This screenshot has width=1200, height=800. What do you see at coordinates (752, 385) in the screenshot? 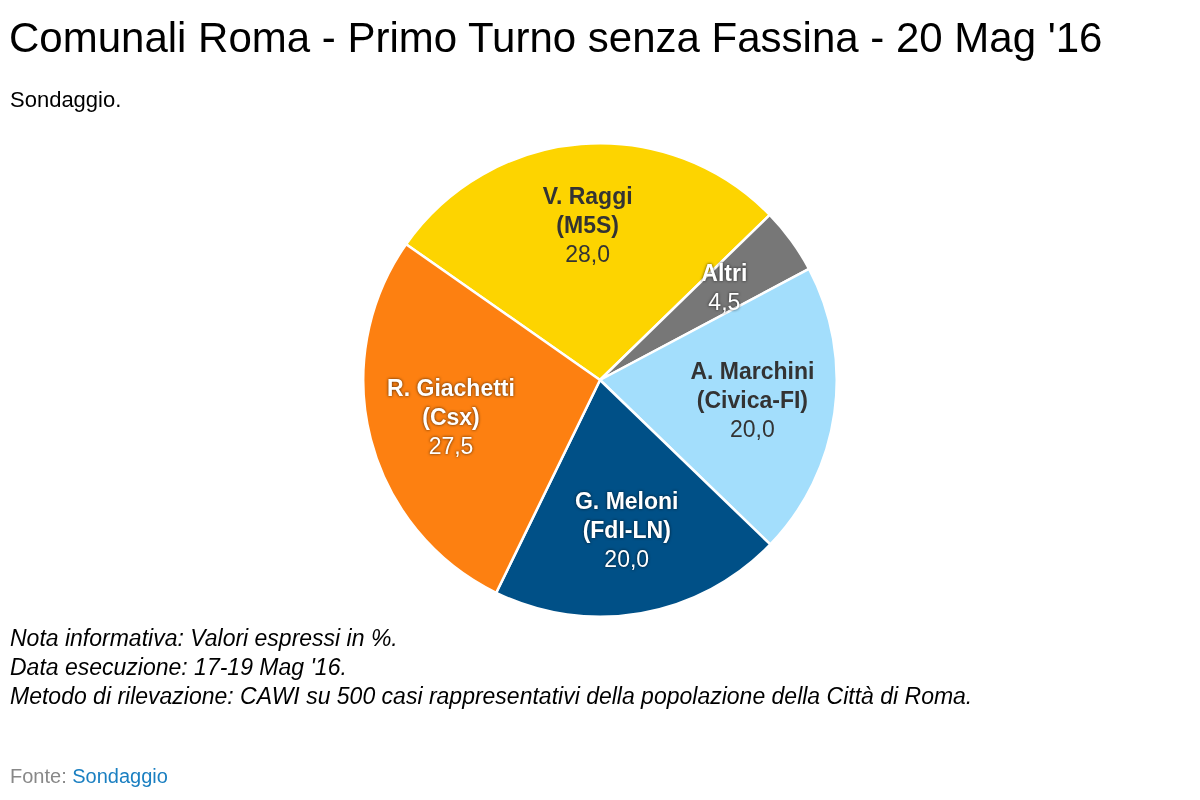
I see `slice-label: A. Marchini (Civica-FI)` at bounding box center [752, 385].